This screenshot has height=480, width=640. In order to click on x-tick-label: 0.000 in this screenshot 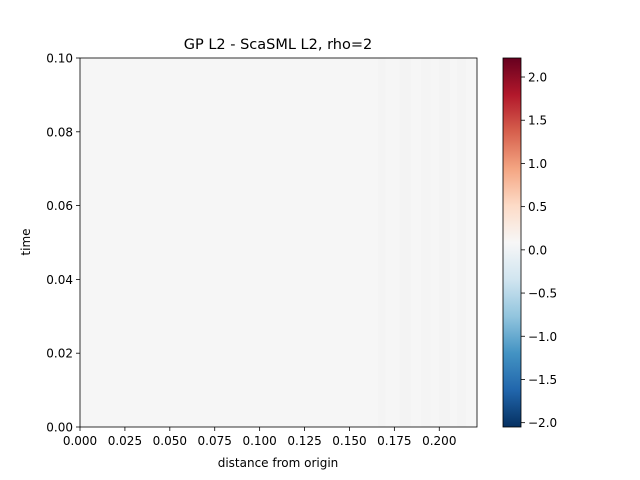, I will do `click(80, 441)`.